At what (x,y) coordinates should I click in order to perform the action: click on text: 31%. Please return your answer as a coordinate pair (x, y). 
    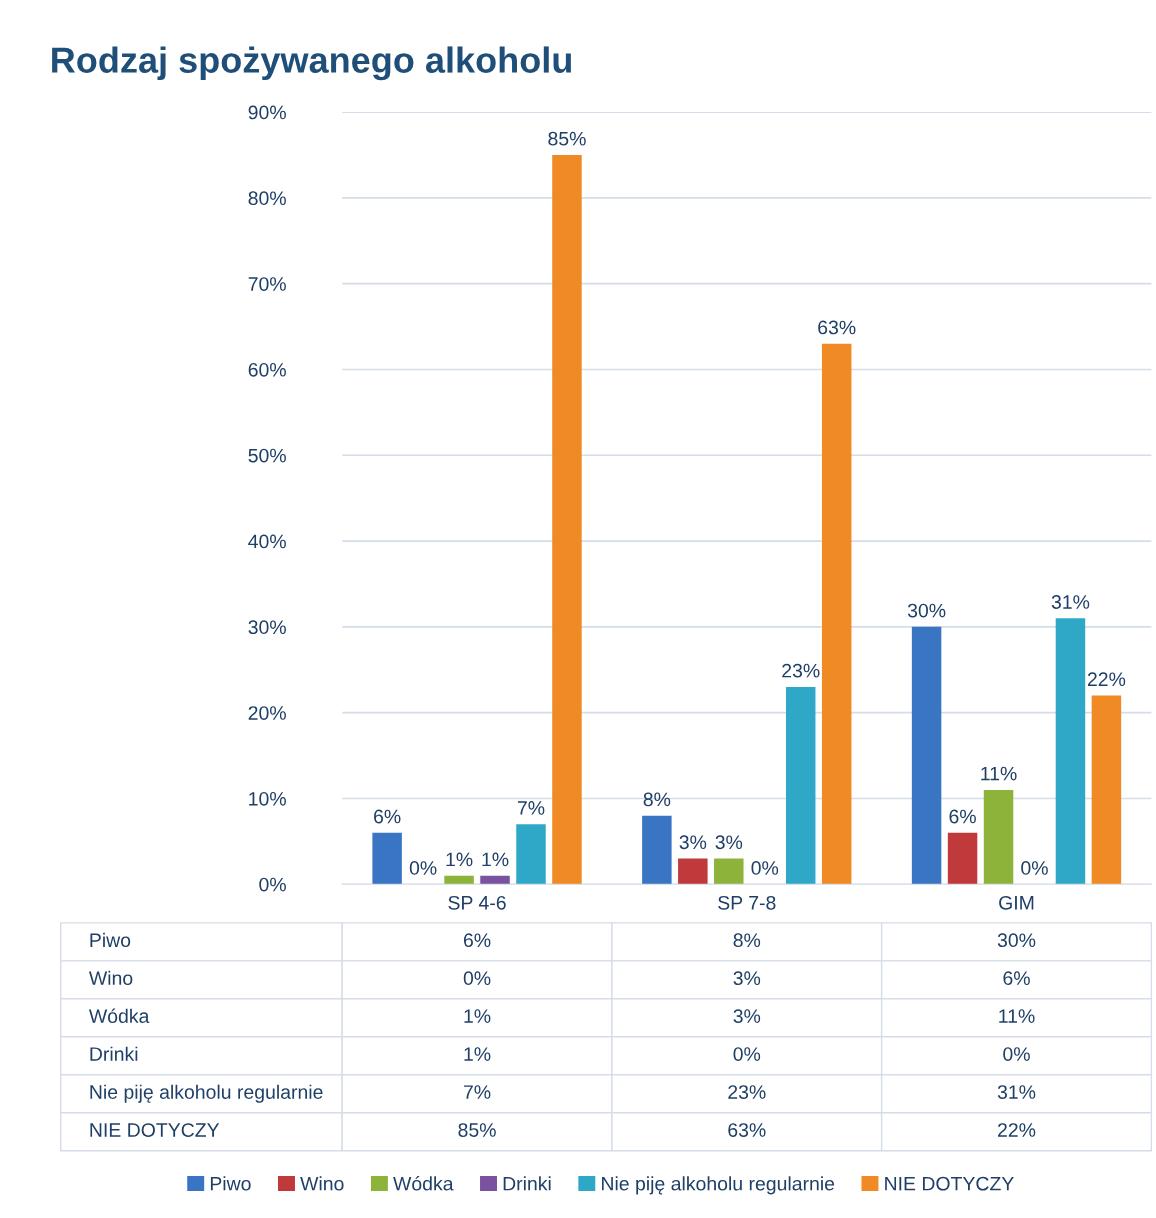
    Looking at the image, I should click on (1070, 602).